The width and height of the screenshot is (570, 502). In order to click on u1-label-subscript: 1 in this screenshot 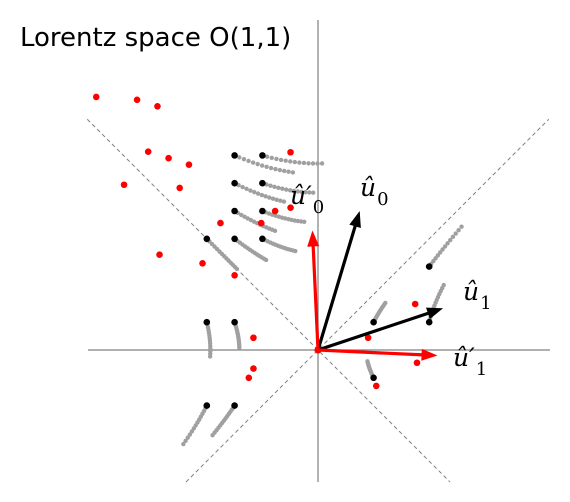, I will do `click(485, 303)`.